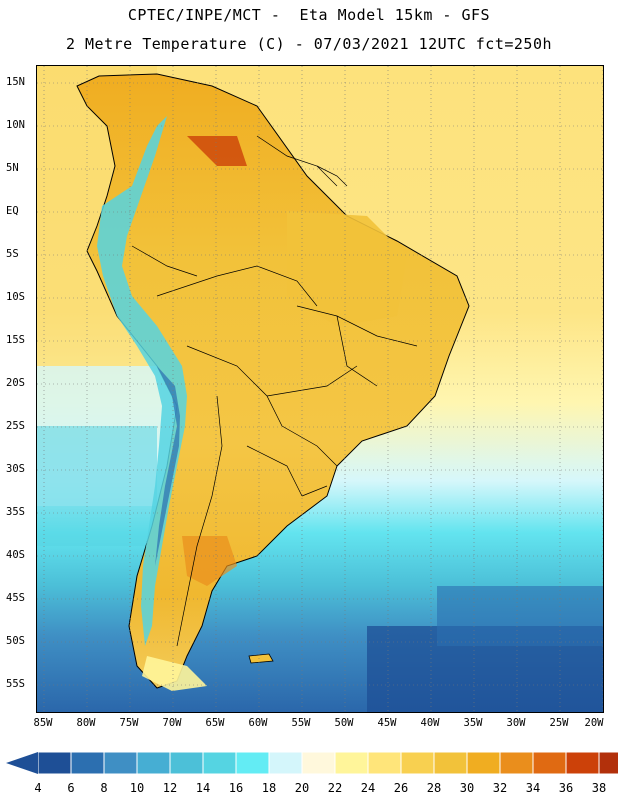  Describe the element at coordinates (203, 788) in the screenshot. I see `colorbar-label: 14` at that location.